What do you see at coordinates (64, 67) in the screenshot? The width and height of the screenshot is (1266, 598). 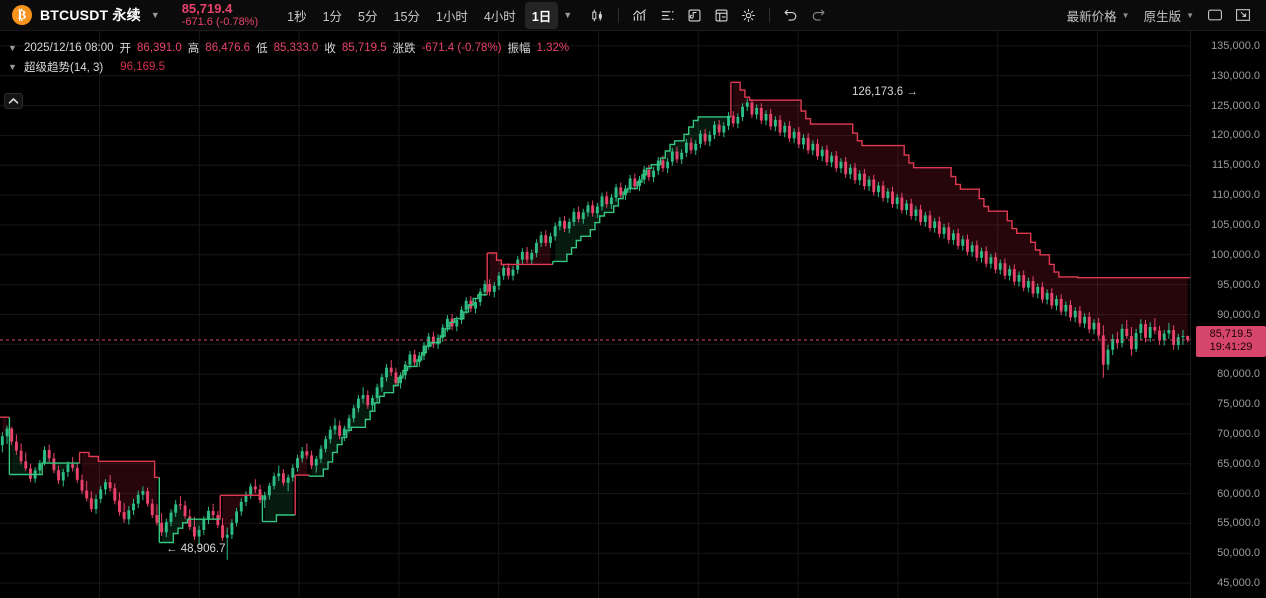 I see `indicator-name: 超级趋势(14, 3)` at bounding box center [64, 67].